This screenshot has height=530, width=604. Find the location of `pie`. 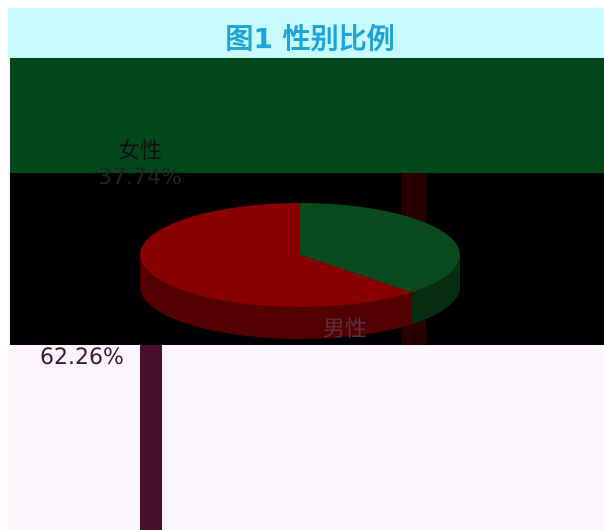

pie is located at coordinates (300, 271).